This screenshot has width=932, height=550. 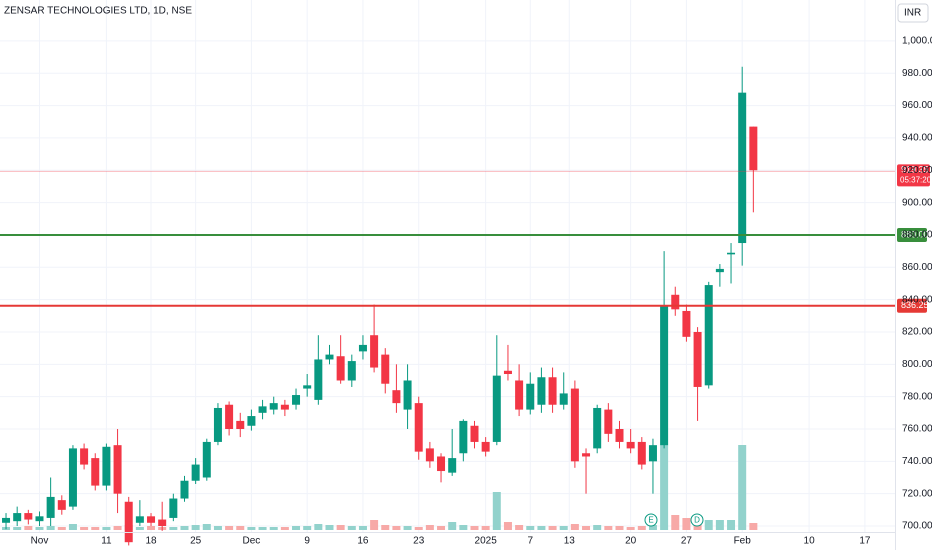 I want to click on y-tick-label: 920.00, so click(x=917, y=170).